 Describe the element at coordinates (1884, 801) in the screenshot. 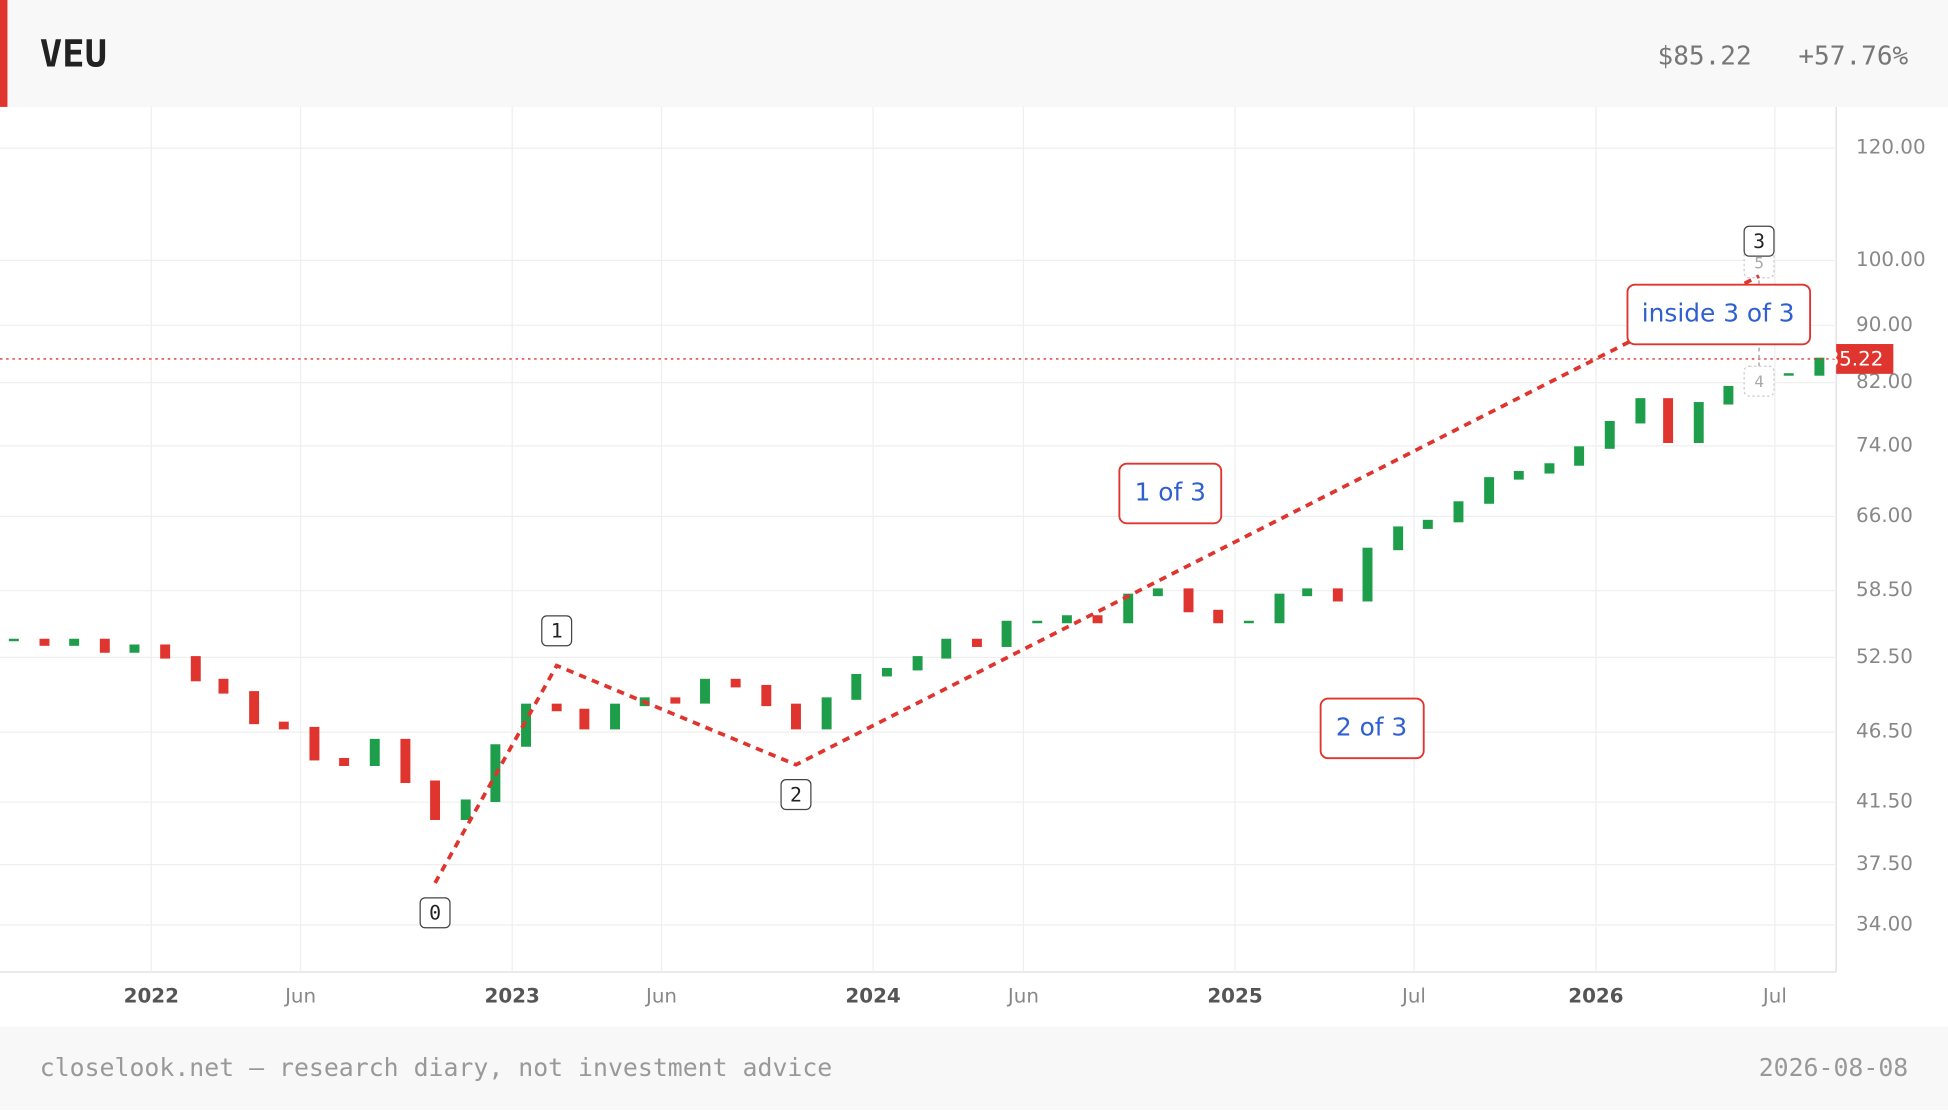

I see `y-tick-label: 41.50` at that location.